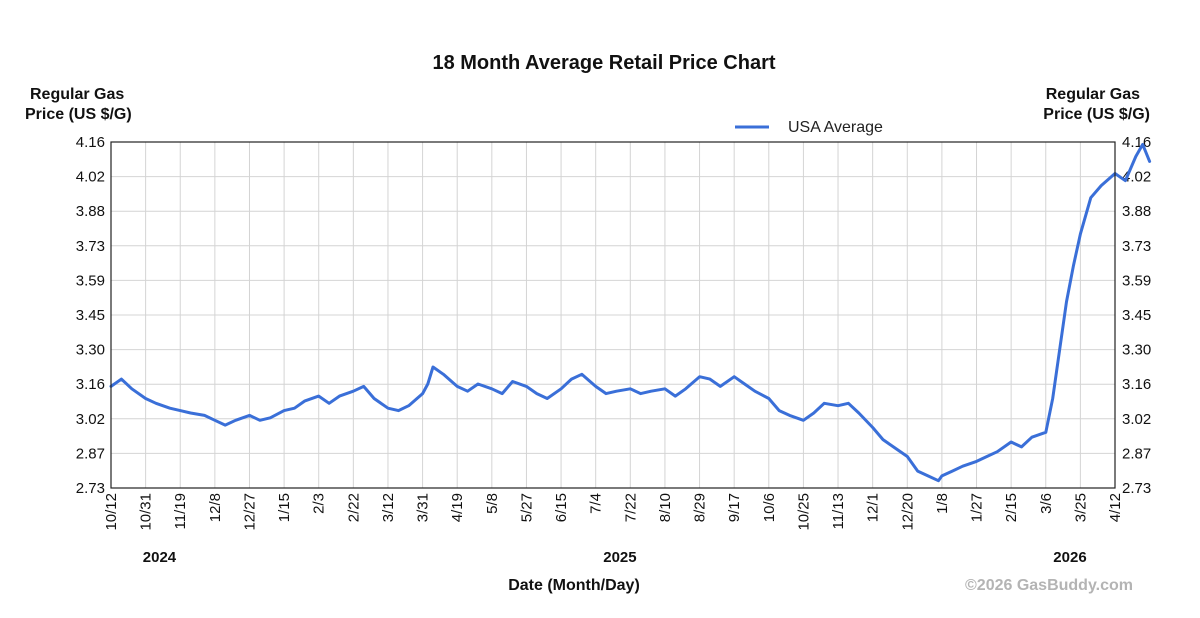  What do you see at coordinates (90, 246) in the screenshot?
I see `y-tick-label-left: 3.73` at bounding box center [90, 246].